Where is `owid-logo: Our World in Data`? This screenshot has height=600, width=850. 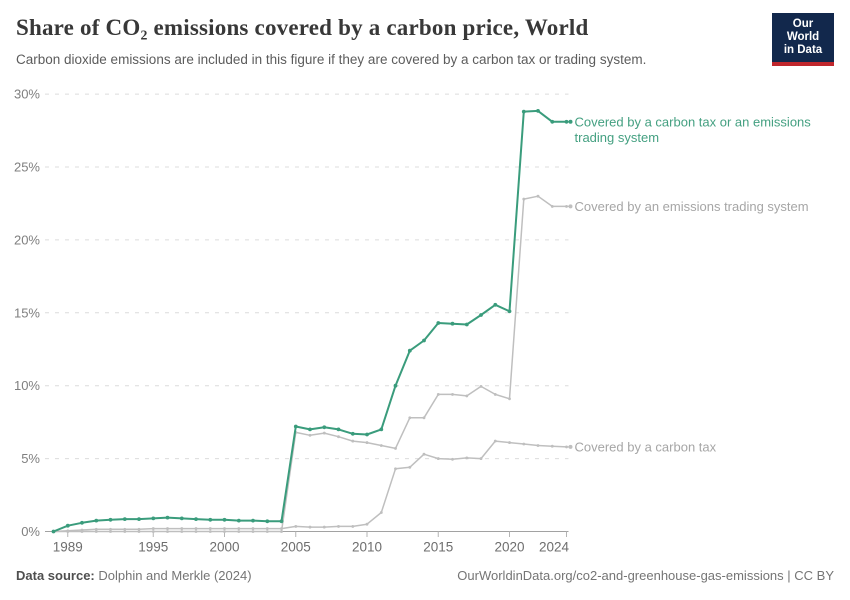
owid-logo: Our World in Data is located at coordinates (803, 39).